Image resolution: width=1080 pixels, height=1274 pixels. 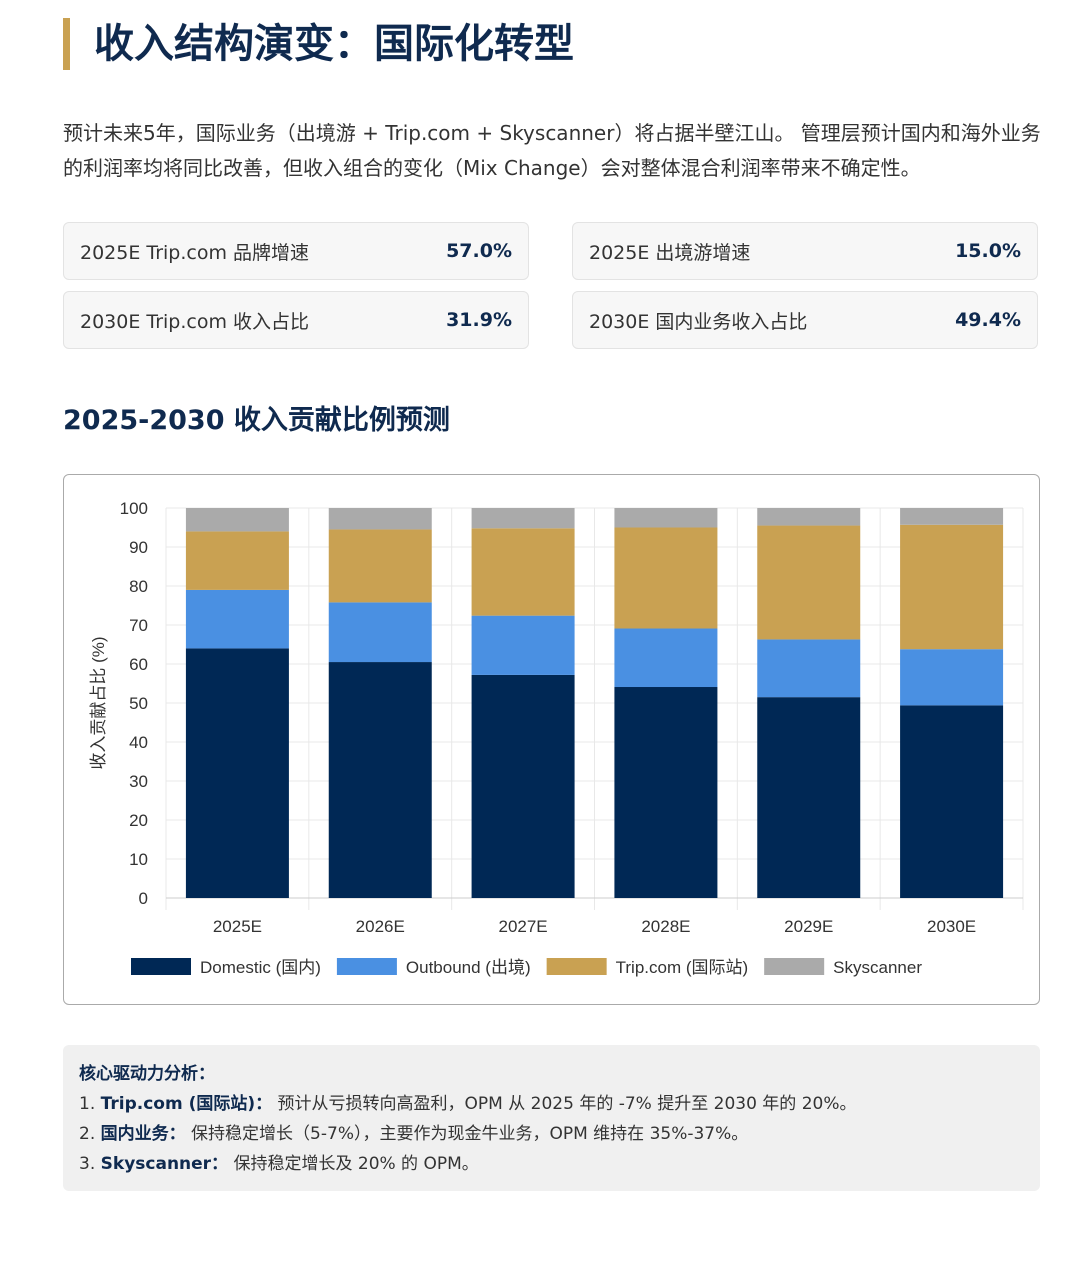 What do you see at coordinates (522, 926) in the screenshot?
I see `x-tick-label: 2027E` at bounding box center [522, 926].